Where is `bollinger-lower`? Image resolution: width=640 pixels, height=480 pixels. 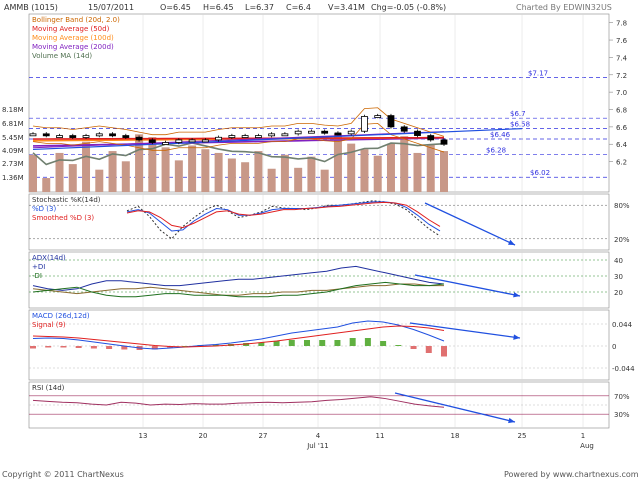 bollinger-lower is located at coordinates (238, 137).